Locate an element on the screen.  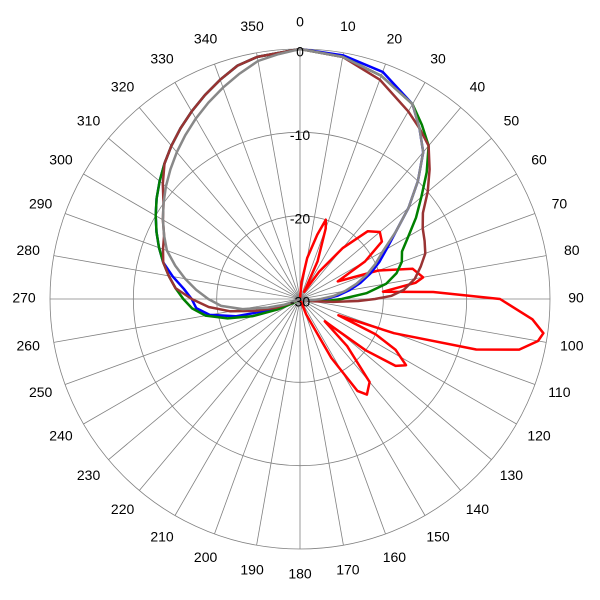
angle-tick-label: 350 is located at coordinates (252, 26).